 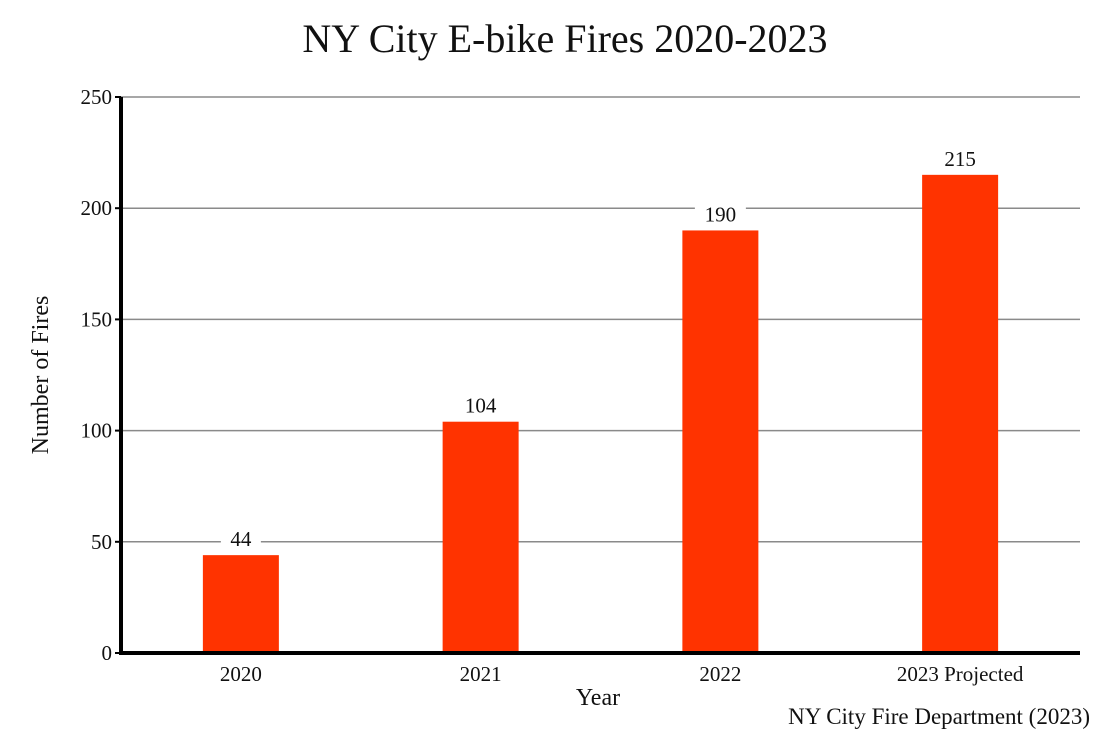 I want to click on bar-value-label: 190, so click(x=721, y=214).